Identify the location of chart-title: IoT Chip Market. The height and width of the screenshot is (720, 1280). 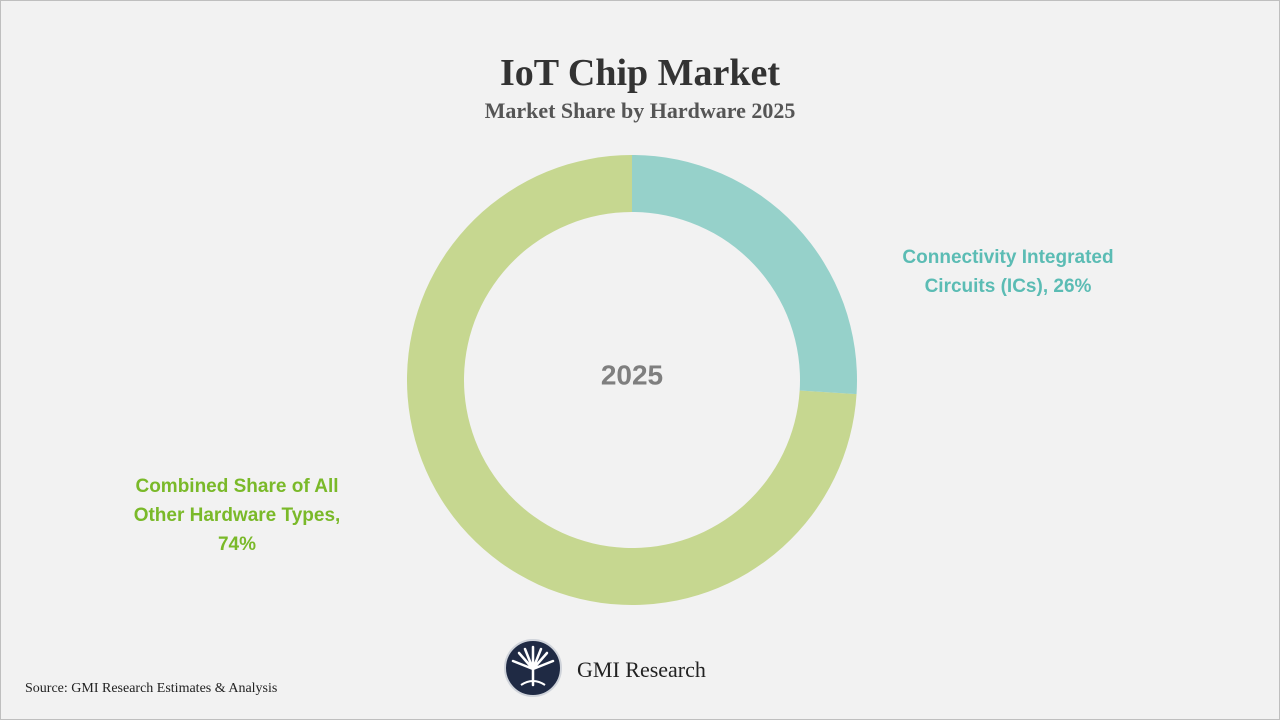
(640, 73).